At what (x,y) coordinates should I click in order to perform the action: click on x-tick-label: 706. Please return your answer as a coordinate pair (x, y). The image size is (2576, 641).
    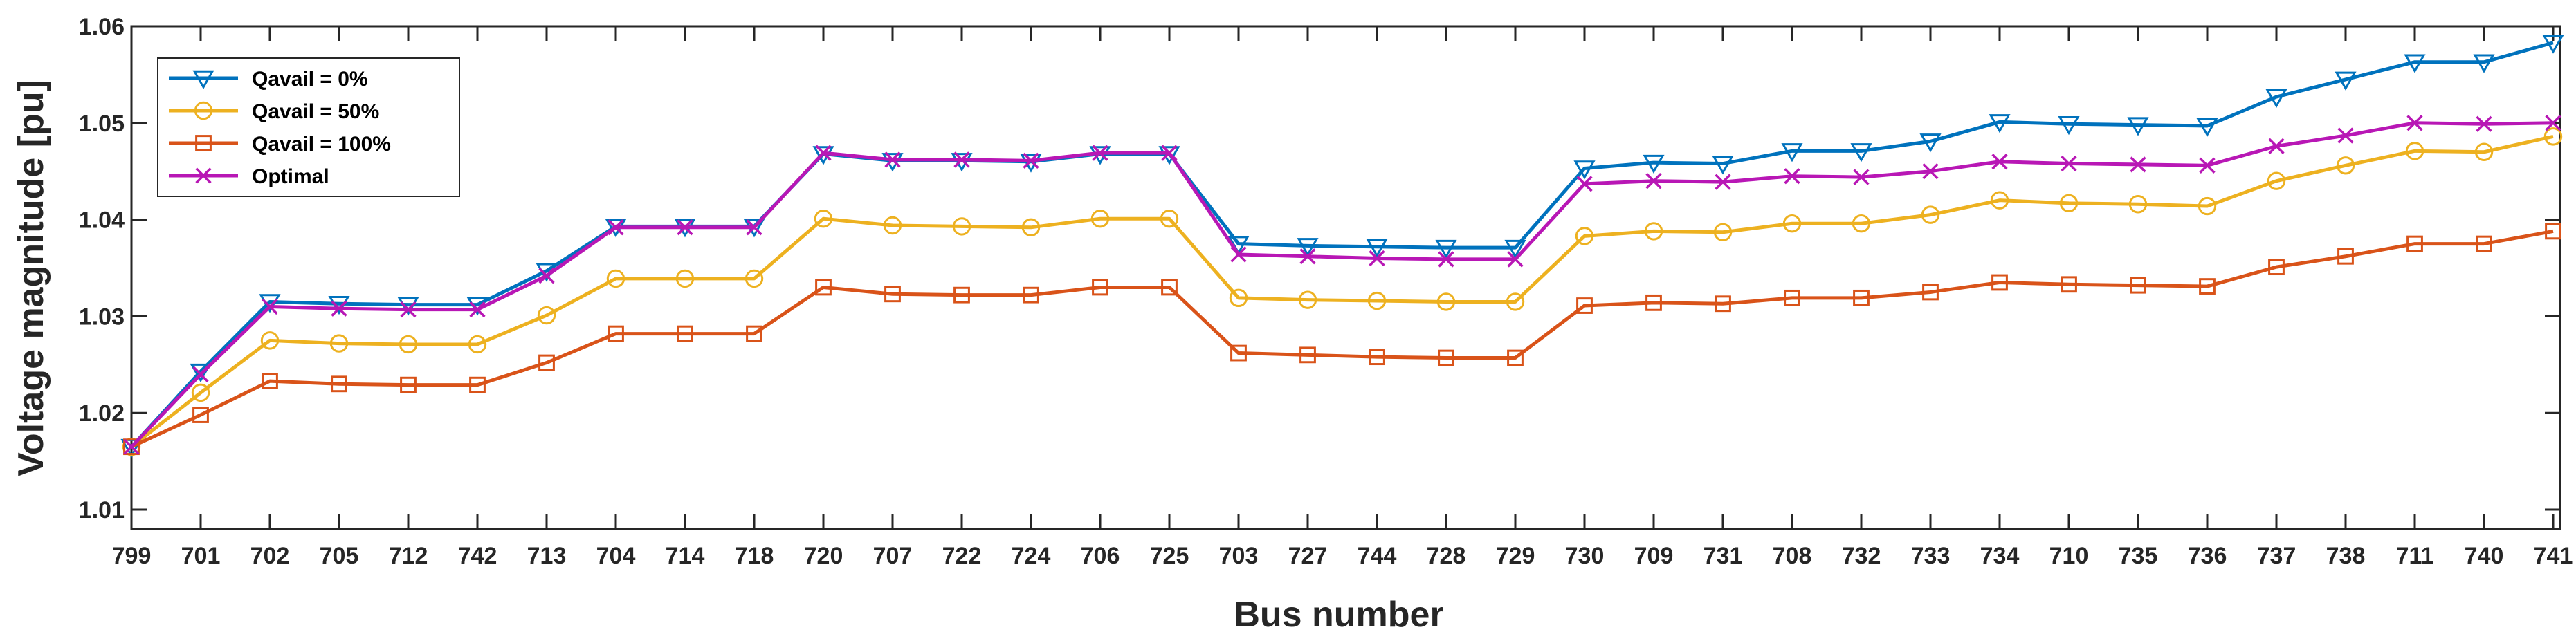
    Looking at the image, I should click on (1100, 556).